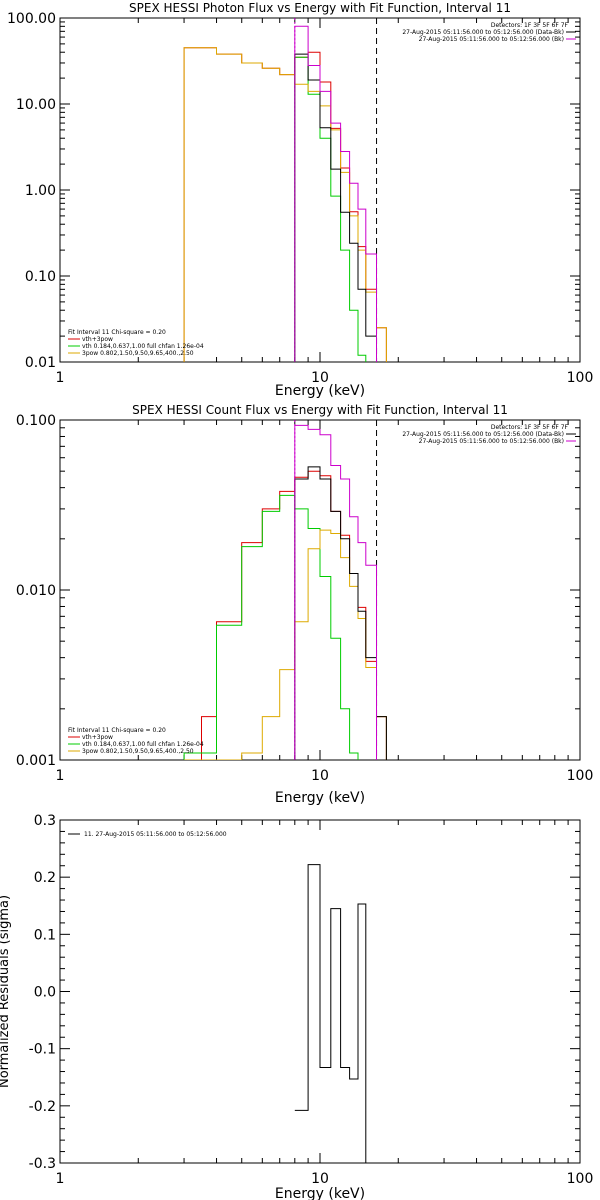 The height and width of the screenshot is (1200, 600). Describe the element at coordinates (42, 1164) in the screenshot. I see `y-tick-label: -0.3` at that location.